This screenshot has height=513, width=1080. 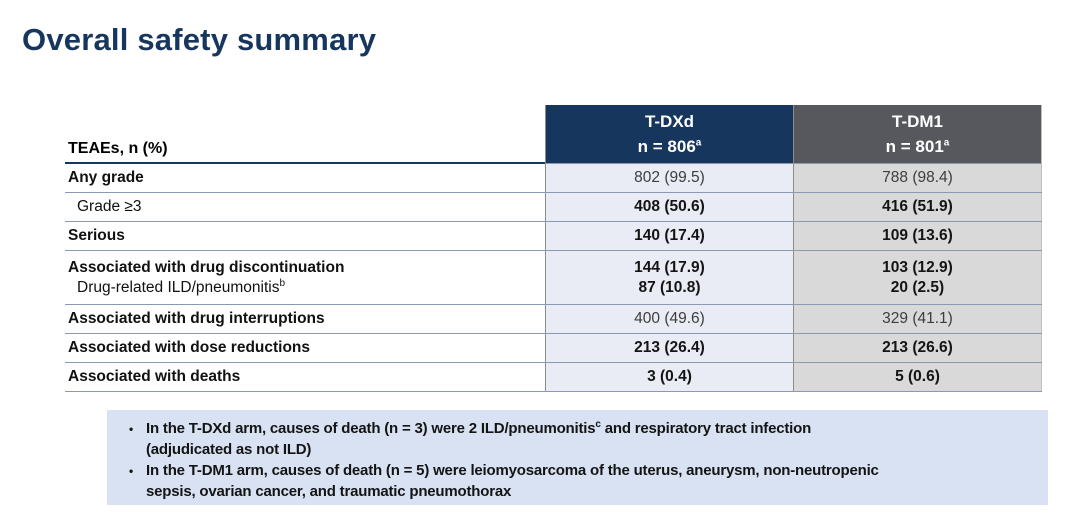 I want to click on tdm1-value: 416 (51.9), so click(x=917, y=206).